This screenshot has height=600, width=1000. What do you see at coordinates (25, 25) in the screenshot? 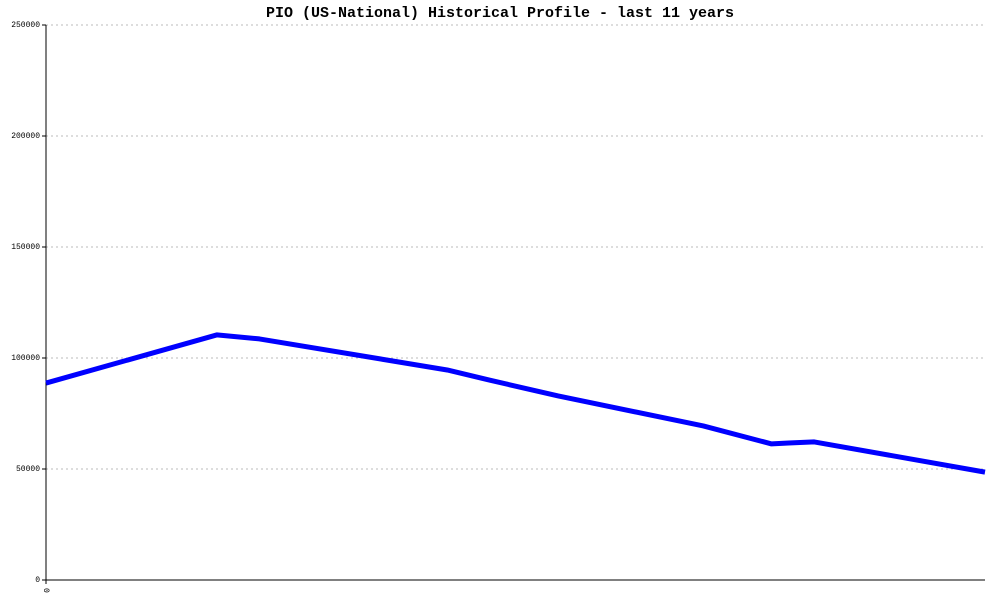
I see `y-tick-label: 250000` at bounding box center [25, 25].